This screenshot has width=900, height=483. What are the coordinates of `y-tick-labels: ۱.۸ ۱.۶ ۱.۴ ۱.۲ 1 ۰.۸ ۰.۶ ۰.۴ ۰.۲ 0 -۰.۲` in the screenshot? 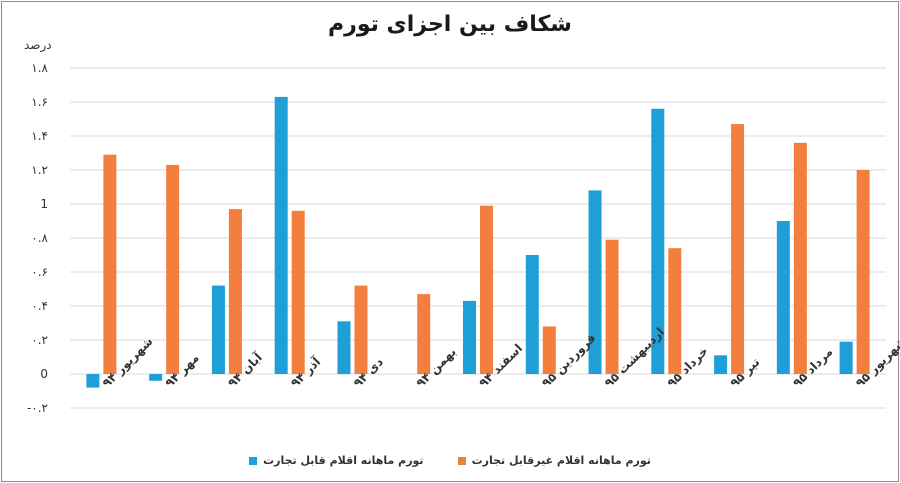 It's located at (38, 238).